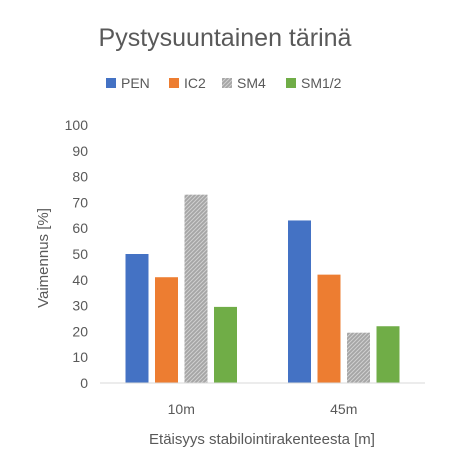 The height and width of the screenshot is (455, 450). Describe the element at coordinates (196, 288) in the screenshot. I see `bar-sm4-10m` at that location.